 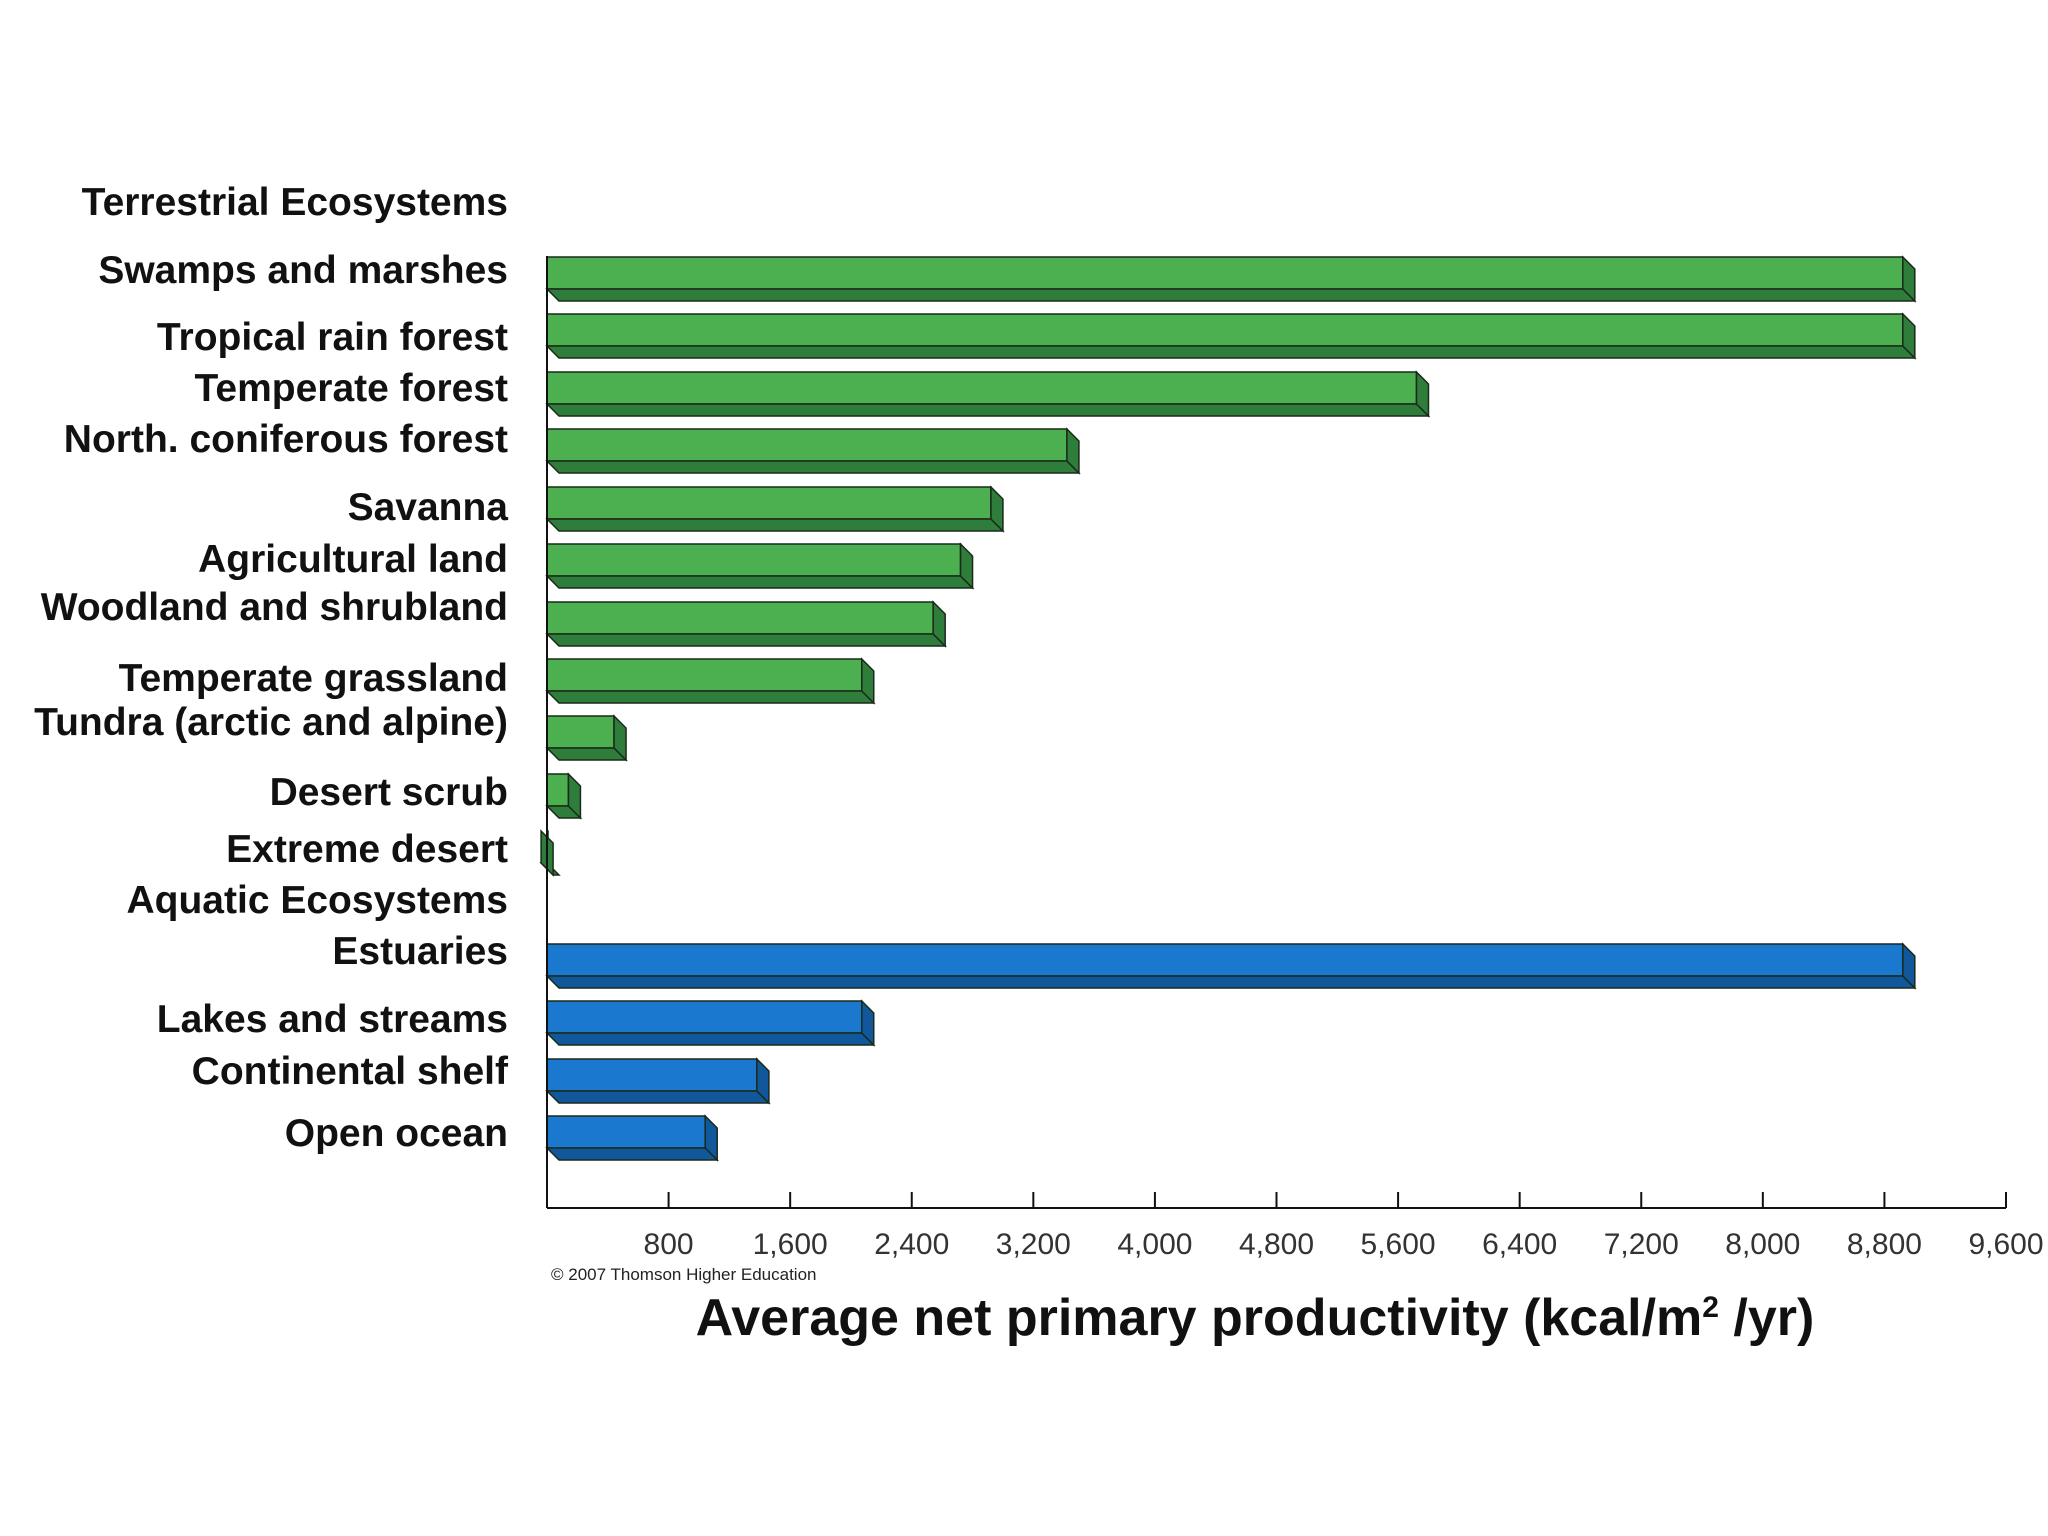 I want to click on category-label: Agricultural land, so click(x=353, y=559).